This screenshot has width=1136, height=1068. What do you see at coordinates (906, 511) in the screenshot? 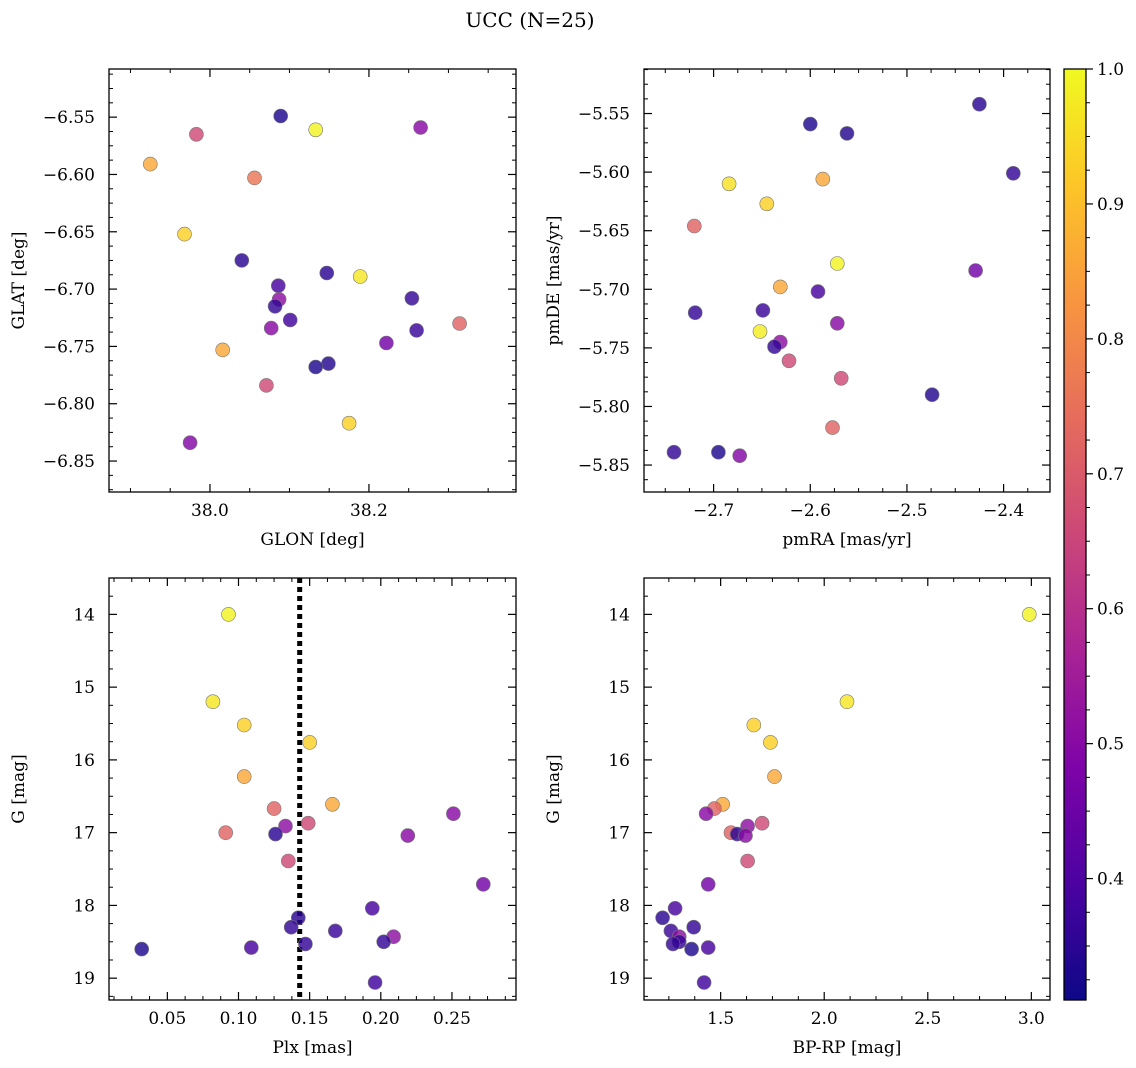
I see `x-tick-label: −2.5` at bounding box center [906, 511].